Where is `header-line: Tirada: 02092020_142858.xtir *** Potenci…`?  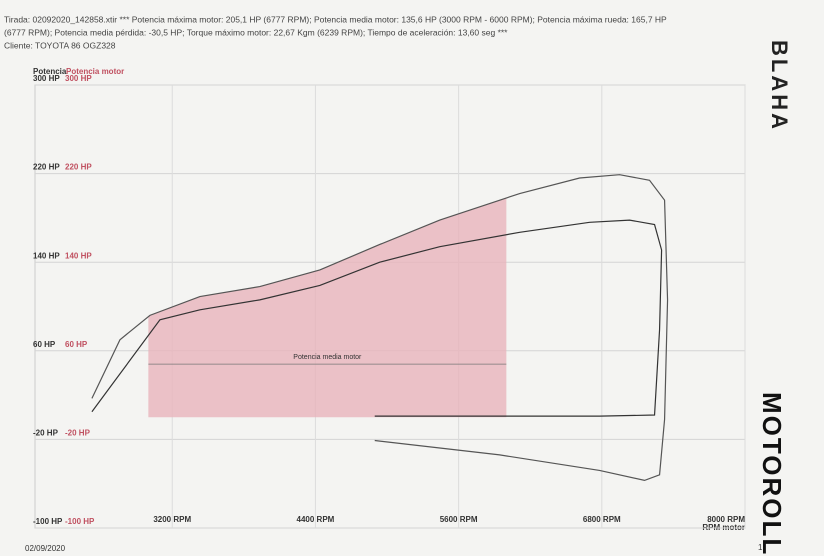 header-line: Tirada: 02092020_142858.xtir *** Potenci… is located at coordinates (335, 19).